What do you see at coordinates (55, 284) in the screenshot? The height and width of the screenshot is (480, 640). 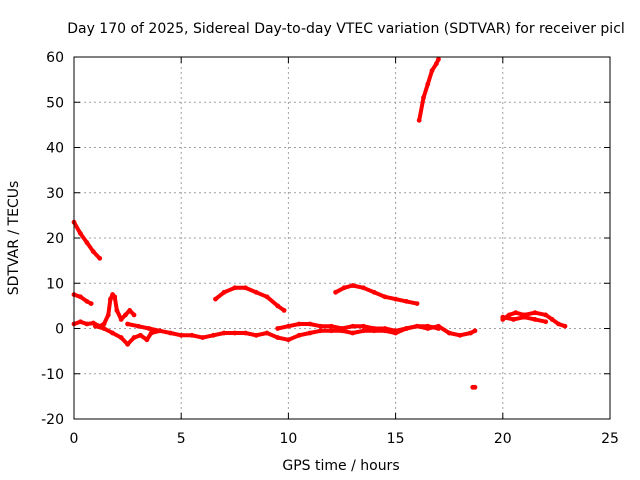 I see `y-tick-label: 10` at bounding box center [55, 284].